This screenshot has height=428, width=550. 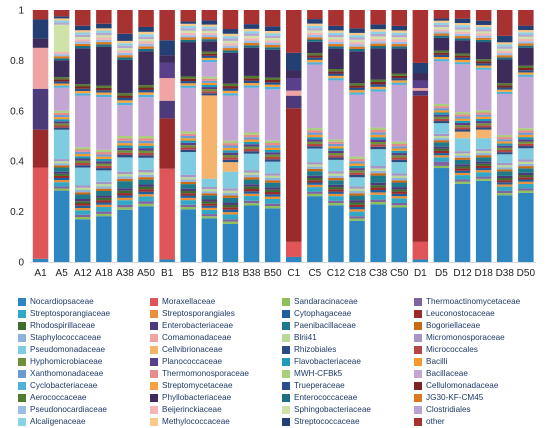 What do you see at coordinates (312, 373) in the screenshot?
I see `legend-item: MWH-CFBk5` at bounding box center [312, 373].